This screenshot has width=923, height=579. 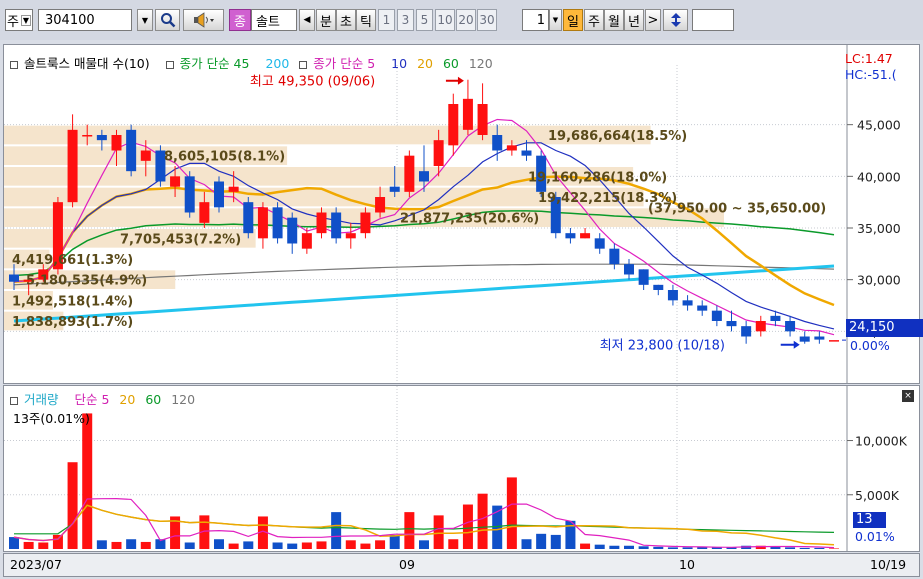 I want to click on updown-button, so click(x=675, y=20).